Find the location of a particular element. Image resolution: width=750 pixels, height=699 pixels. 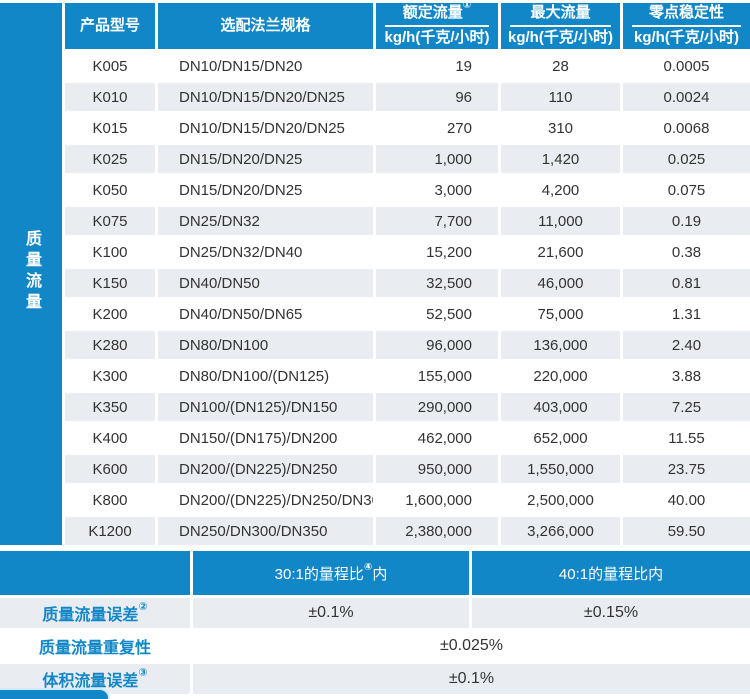

mass-flow-error-label: 质量流量误差② is located at coordinates (95, 613).